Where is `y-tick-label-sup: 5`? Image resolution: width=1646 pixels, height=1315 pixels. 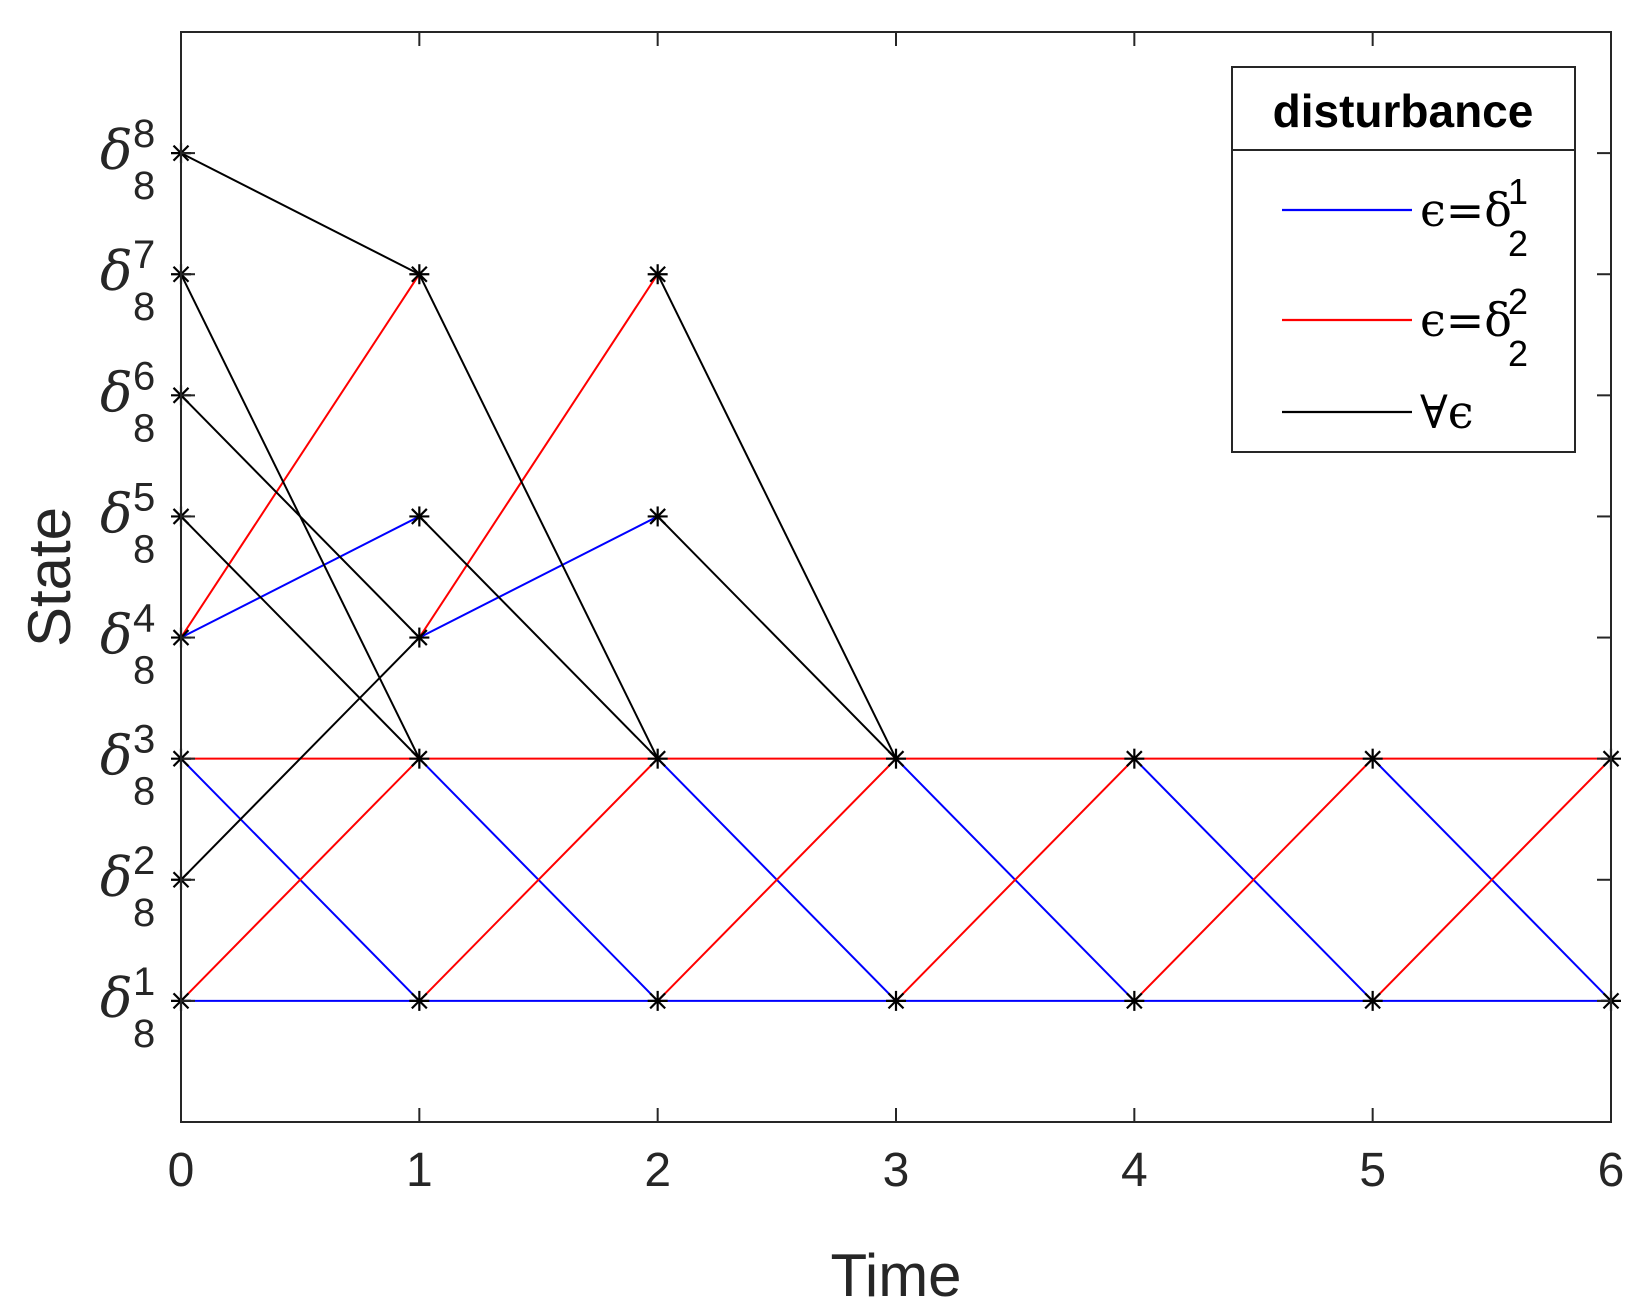
y-tick-label-sup: 5 is located at coordinates (144, 497).